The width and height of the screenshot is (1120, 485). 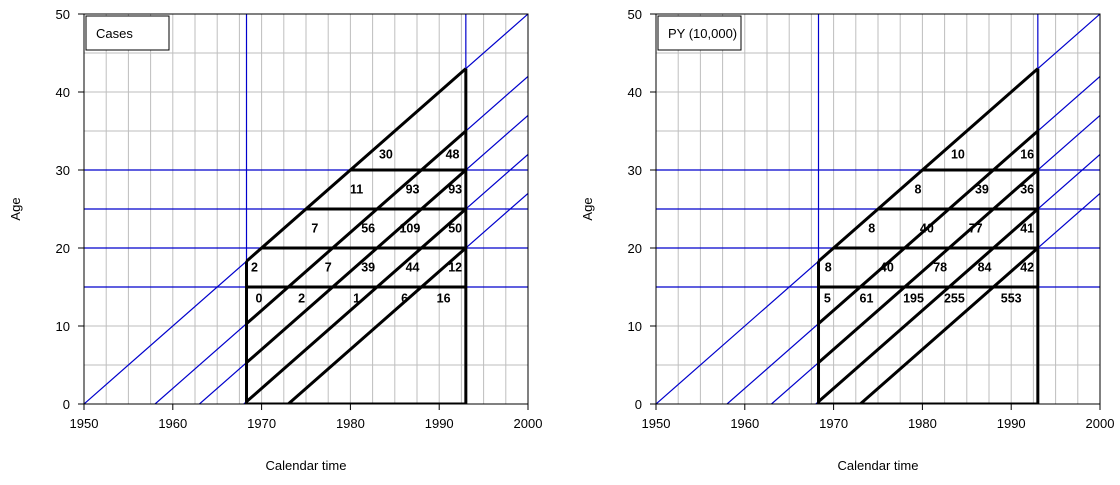 I want to click on legend-label: Cases, so click(x=114, y=33).